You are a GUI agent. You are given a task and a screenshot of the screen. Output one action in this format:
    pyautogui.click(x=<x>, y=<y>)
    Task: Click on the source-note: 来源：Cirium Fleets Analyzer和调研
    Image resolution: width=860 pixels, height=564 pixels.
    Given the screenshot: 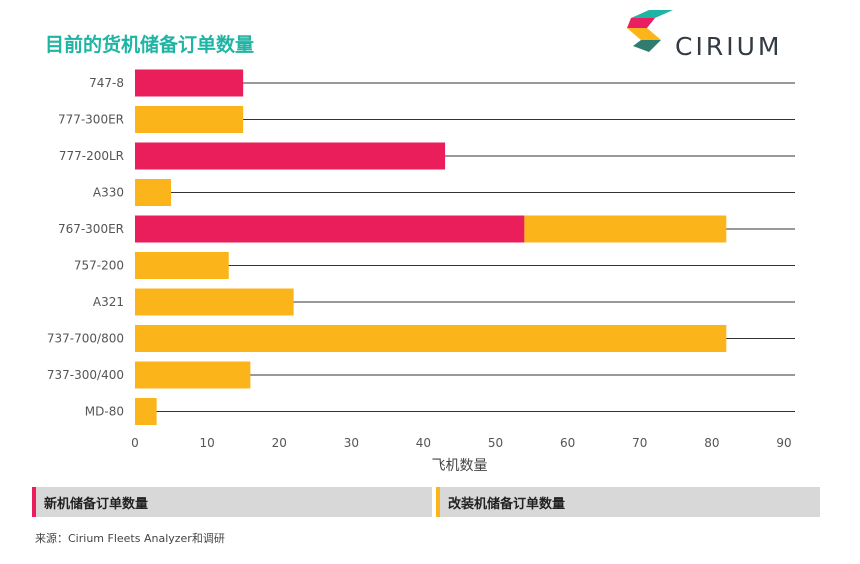 What is the action you would take?
    pyautogui.click(x=130, y=538)
    